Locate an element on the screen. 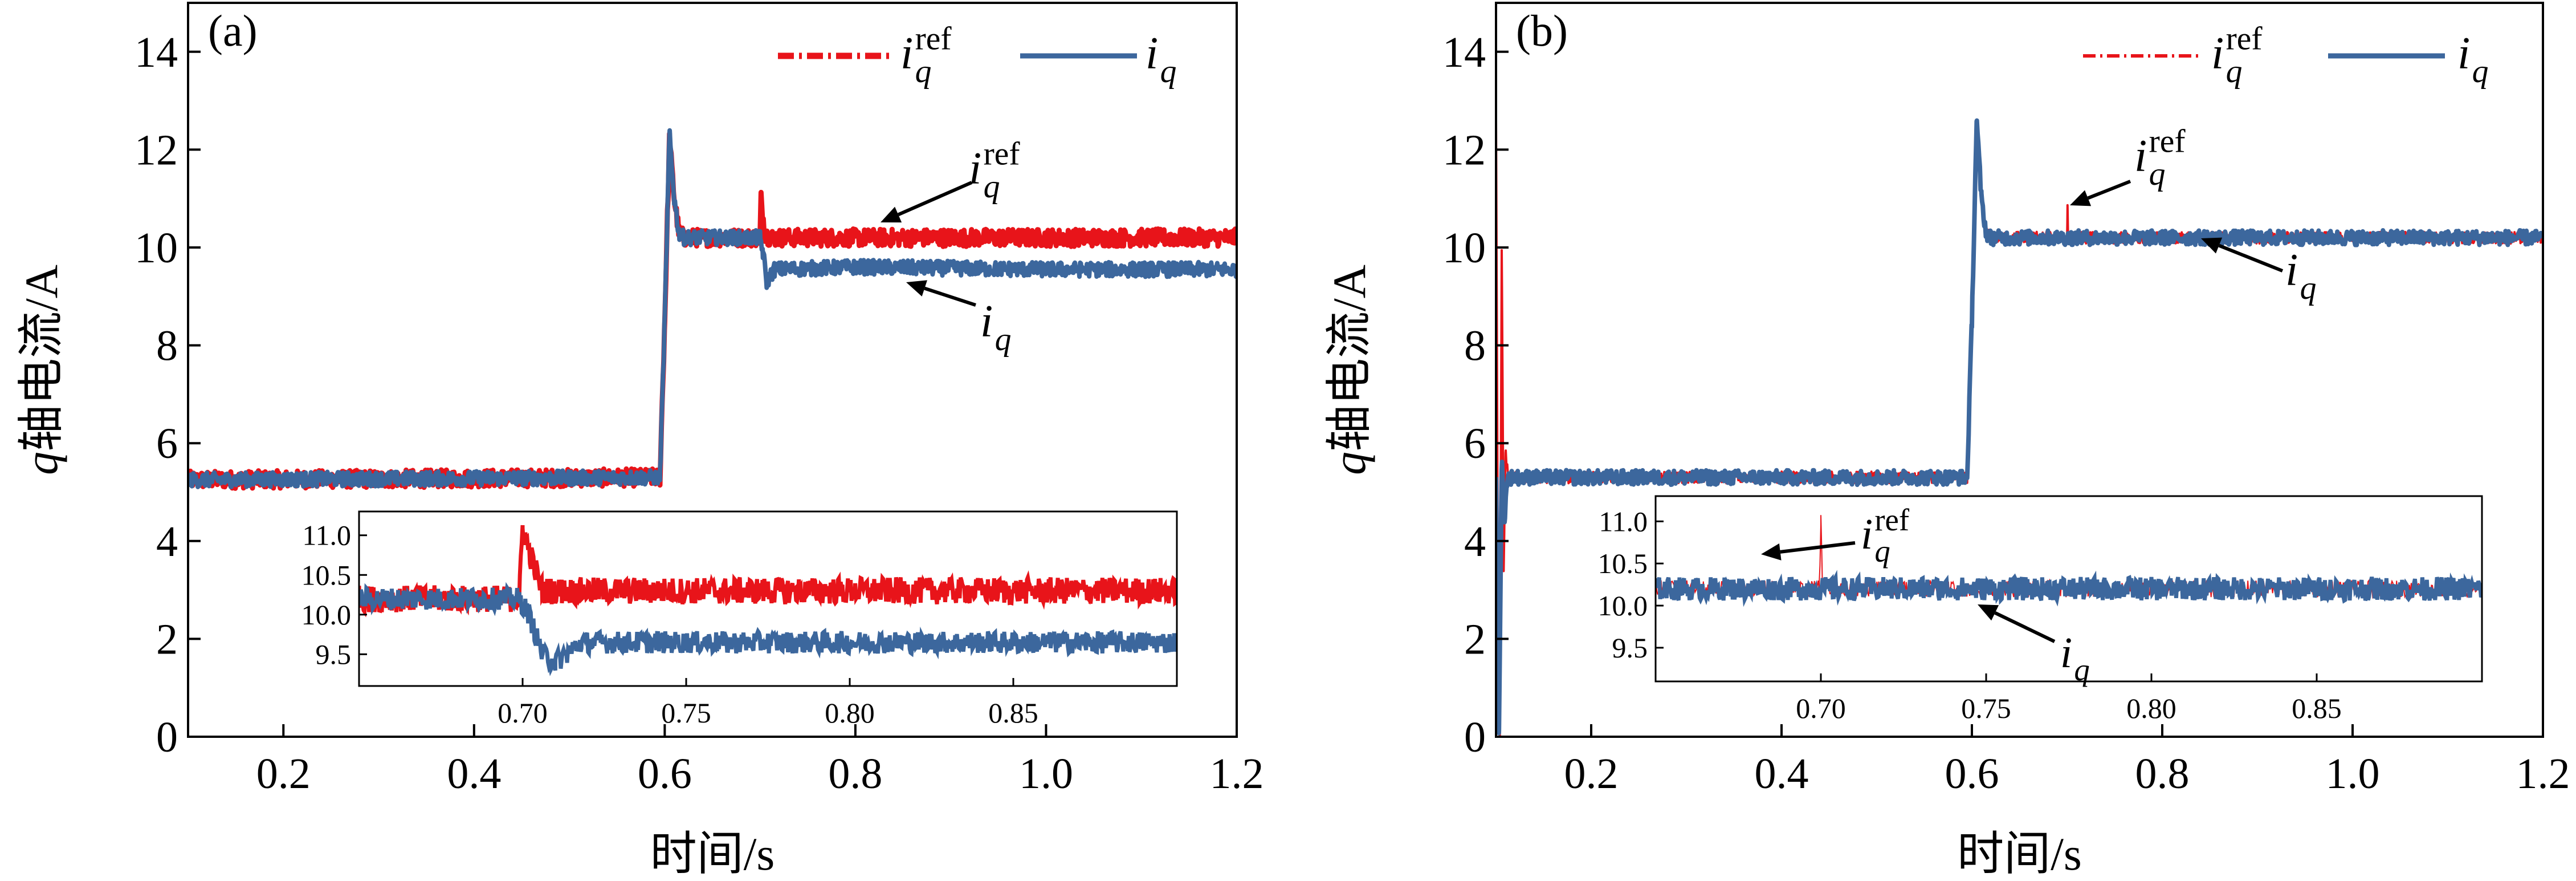 This screenshot has width=2576, height=881. inset-y-tick-label: 9.5 is located at coordinates (334, 654).